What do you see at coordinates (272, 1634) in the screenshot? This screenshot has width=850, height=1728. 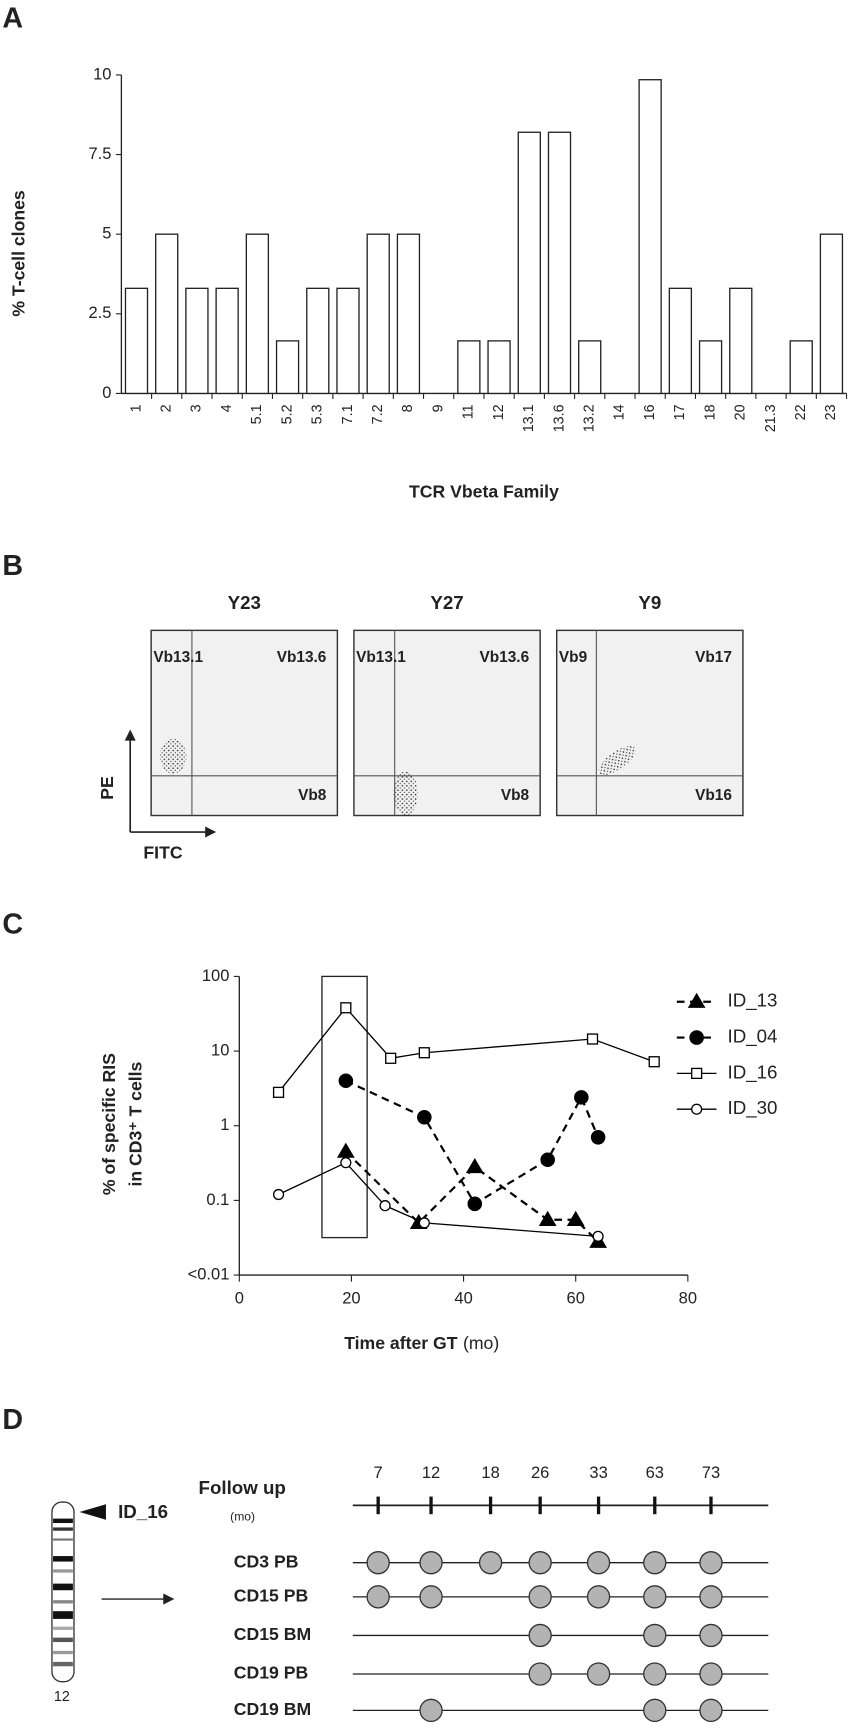 I see `row-label: CD15 BM` at bounding box center [272, 1634].